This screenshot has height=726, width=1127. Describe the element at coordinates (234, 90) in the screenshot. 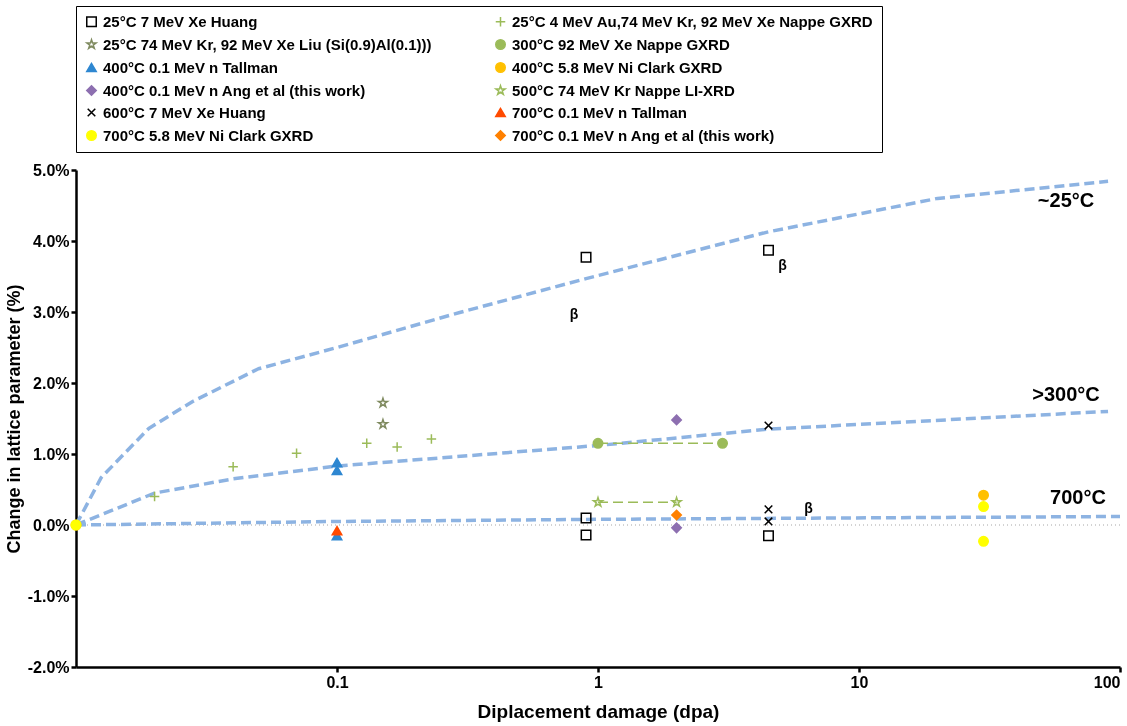

I see `legend-label: 400°C 0.1 MeV n Ang et al (this work)` at that location.